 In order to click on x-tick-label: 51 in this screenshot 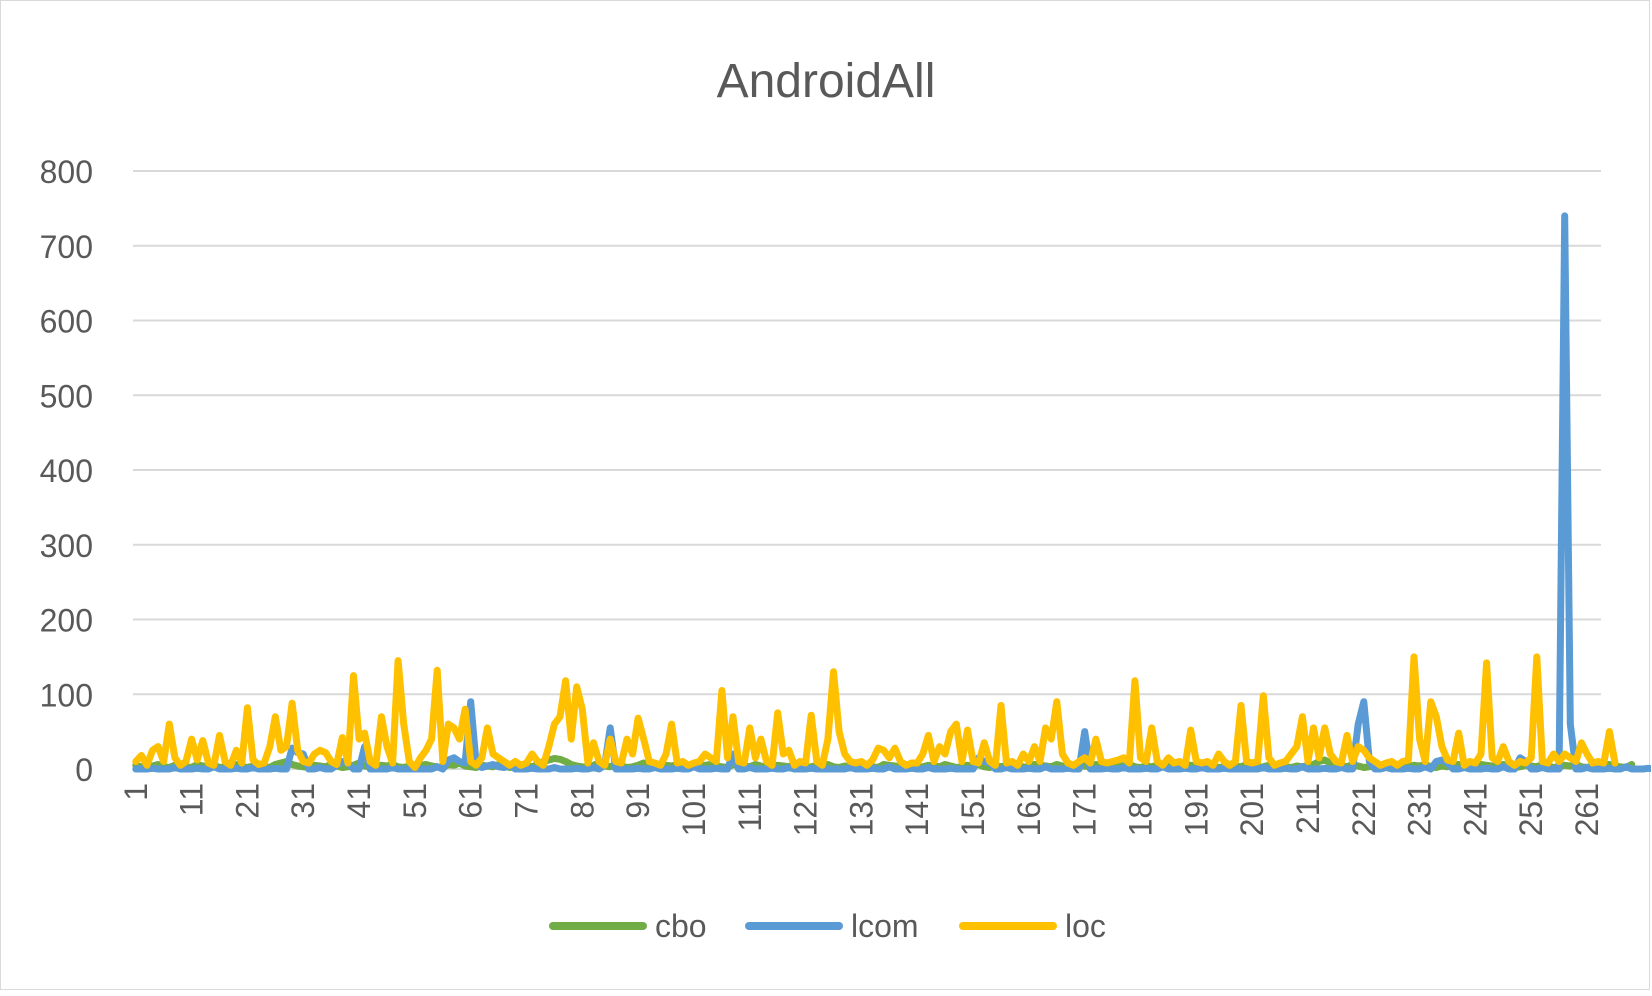, I will do `click(415, 801)`.